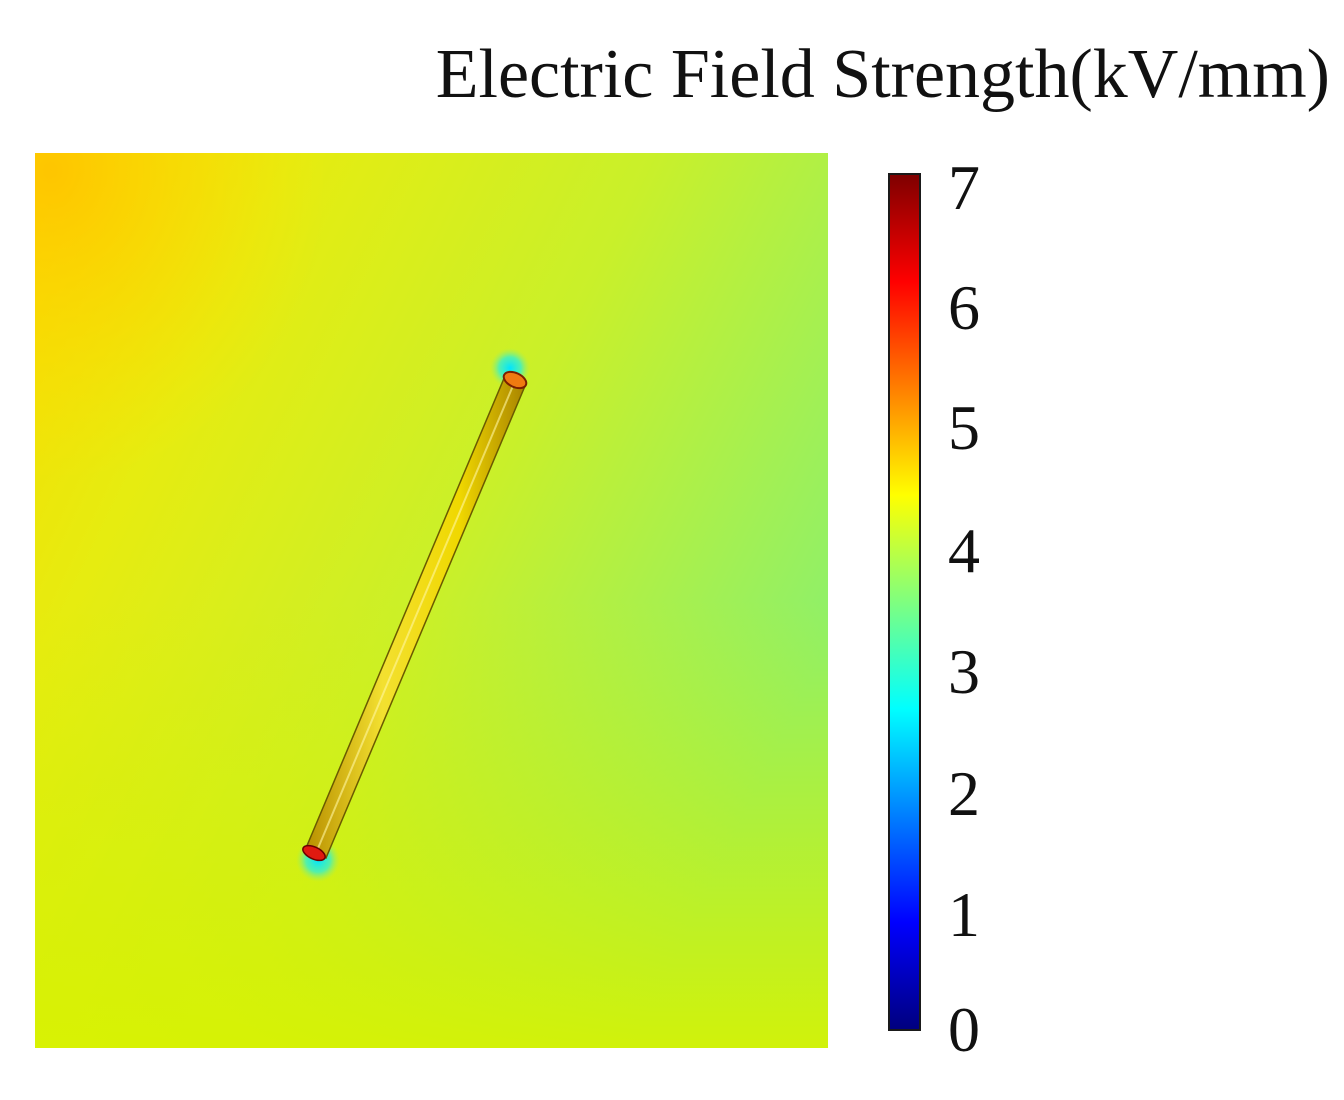 The width and height of the screenshot is (1344, 1100). What do you see at coordinates (964, 427) in the screenshot?
I see `colorbar-tick-label: 5` at bounding box center [964, 427].